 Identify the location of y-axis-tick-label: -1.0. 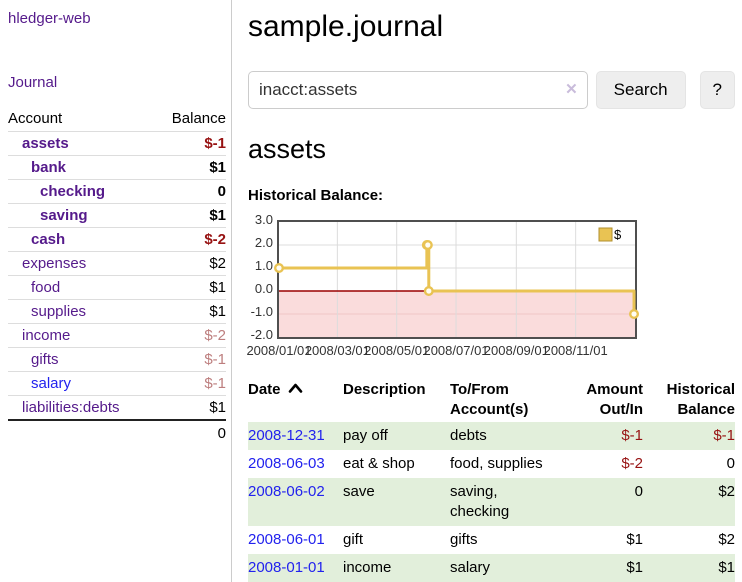
(261, 311).